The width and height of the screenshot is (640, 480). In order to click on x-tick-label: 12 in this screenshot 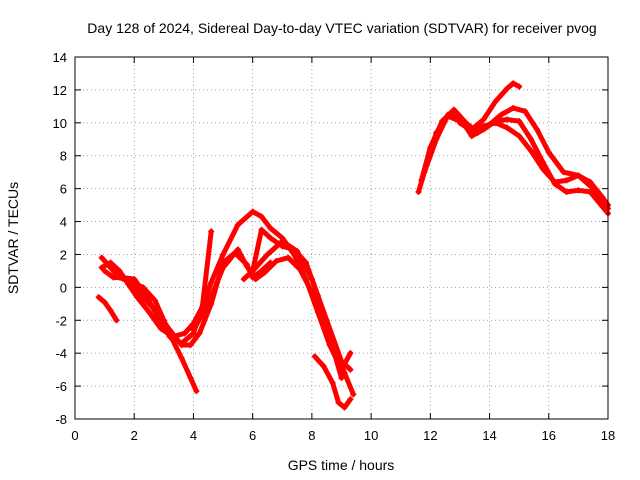, I will do `click(430, 435)`.